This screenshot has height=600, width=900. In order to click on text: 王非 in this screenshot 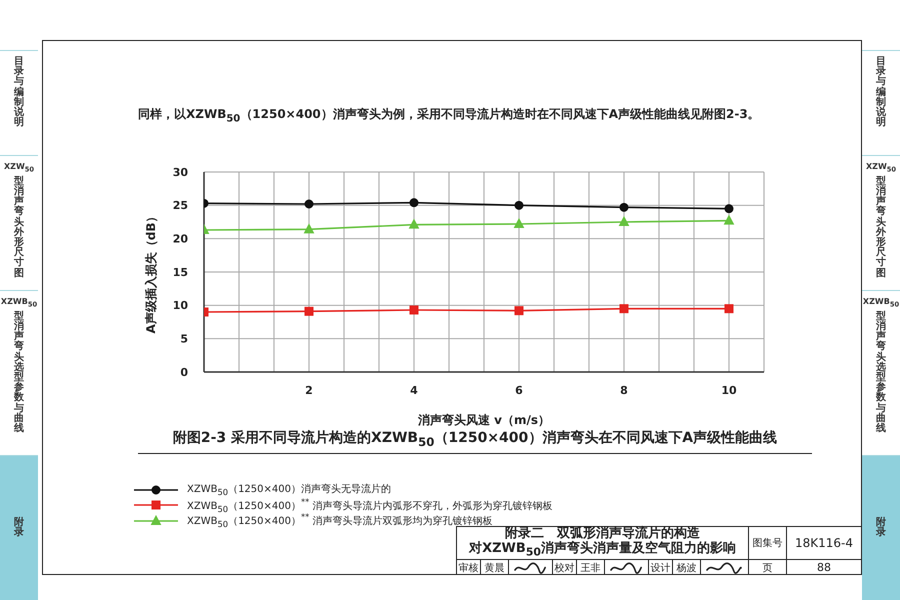, I will do `click(590, 568)`.